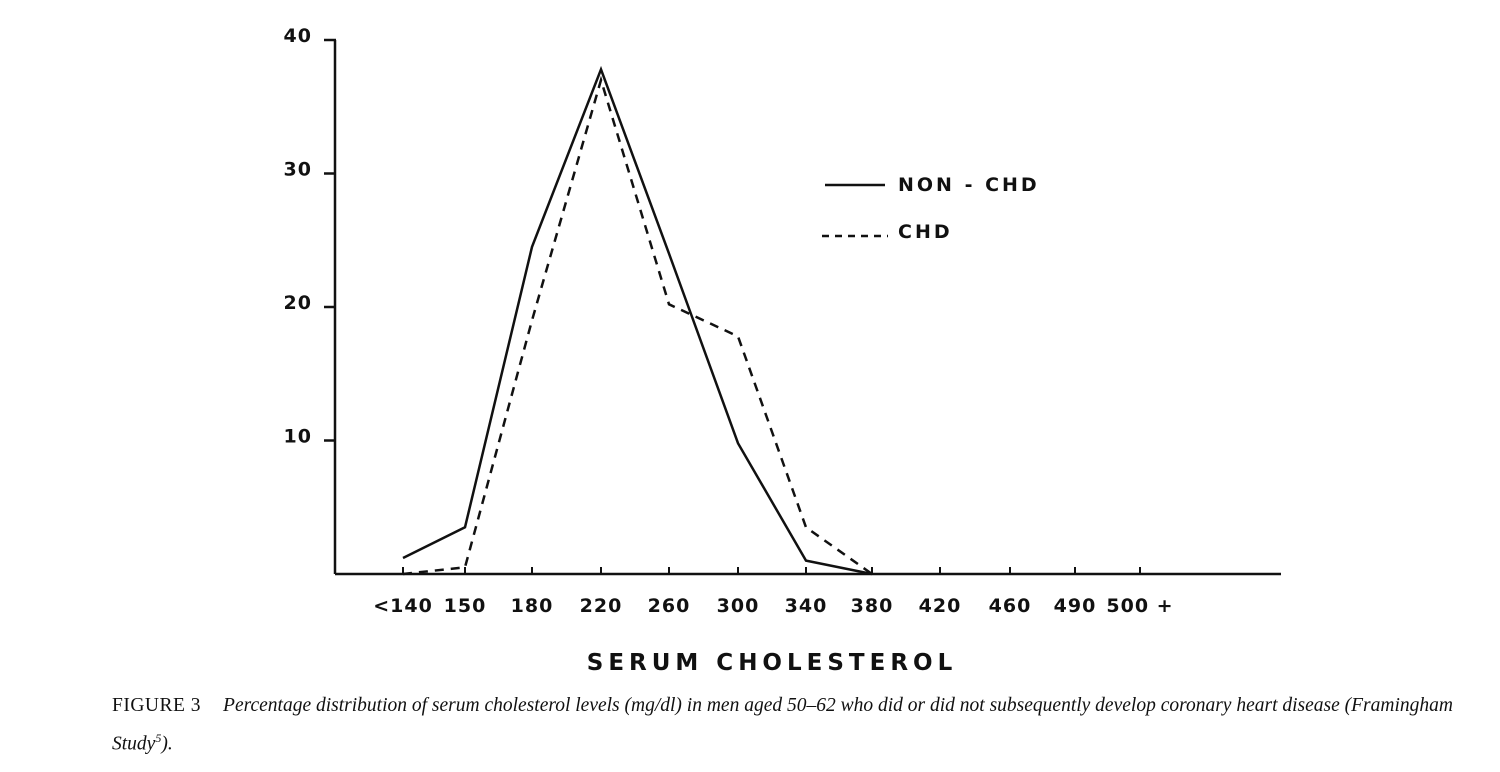 The image size is (1500, 772). I want to click on x-tick-label: 490, so click(1075, 606).